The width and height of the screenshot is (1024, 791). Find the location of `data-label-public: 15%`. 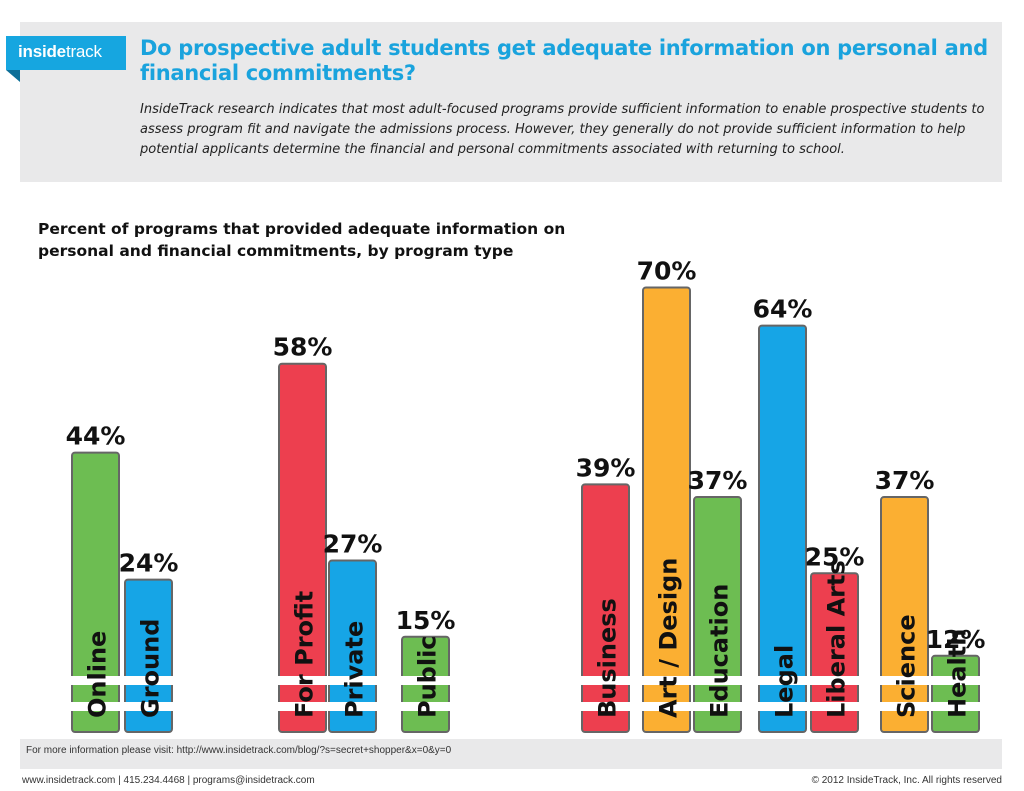

data-label-public: 15% is located at coordinates (426, 620).